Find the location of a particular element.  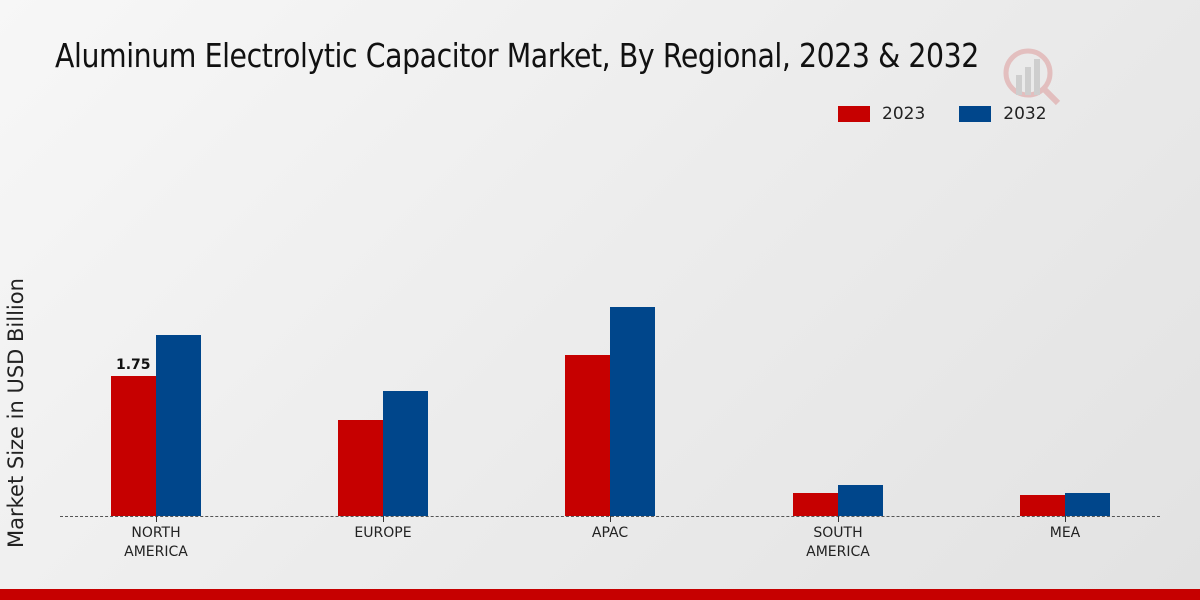

x-tick-label: SOUTH AMERICA is located at coordinates (838, 542).